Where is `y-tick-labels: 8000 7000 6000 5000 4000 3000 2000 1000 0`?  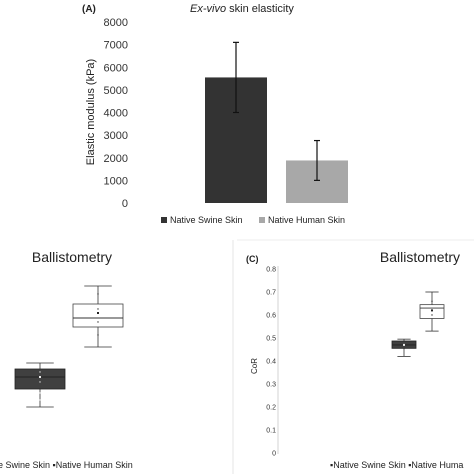
y-tick-labels: 8000 7000 6000 5000 4000 3000 2000 1000 0 is located at coordinates (116, 113).